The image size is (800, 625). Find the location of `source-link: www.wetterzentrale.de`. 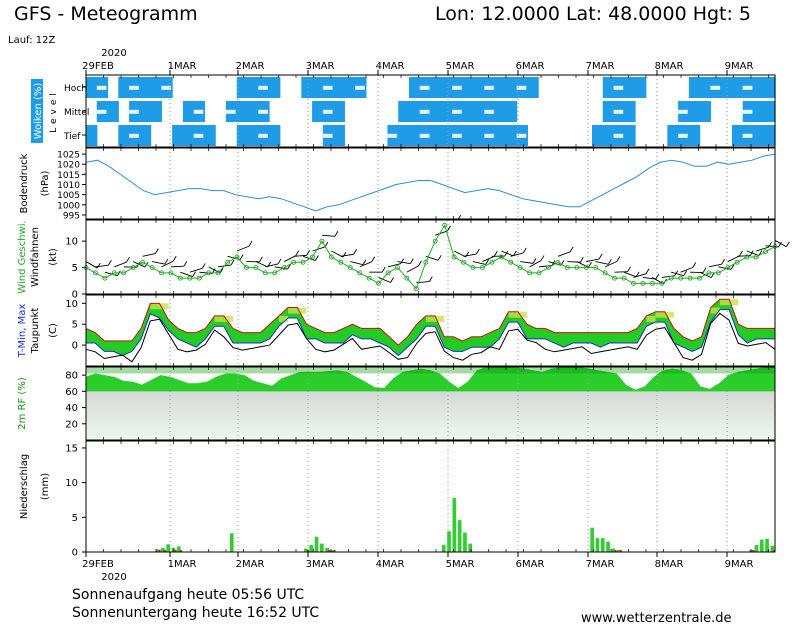

source-link: www.wetterzentrale.de is located at coordinates (656, 618).